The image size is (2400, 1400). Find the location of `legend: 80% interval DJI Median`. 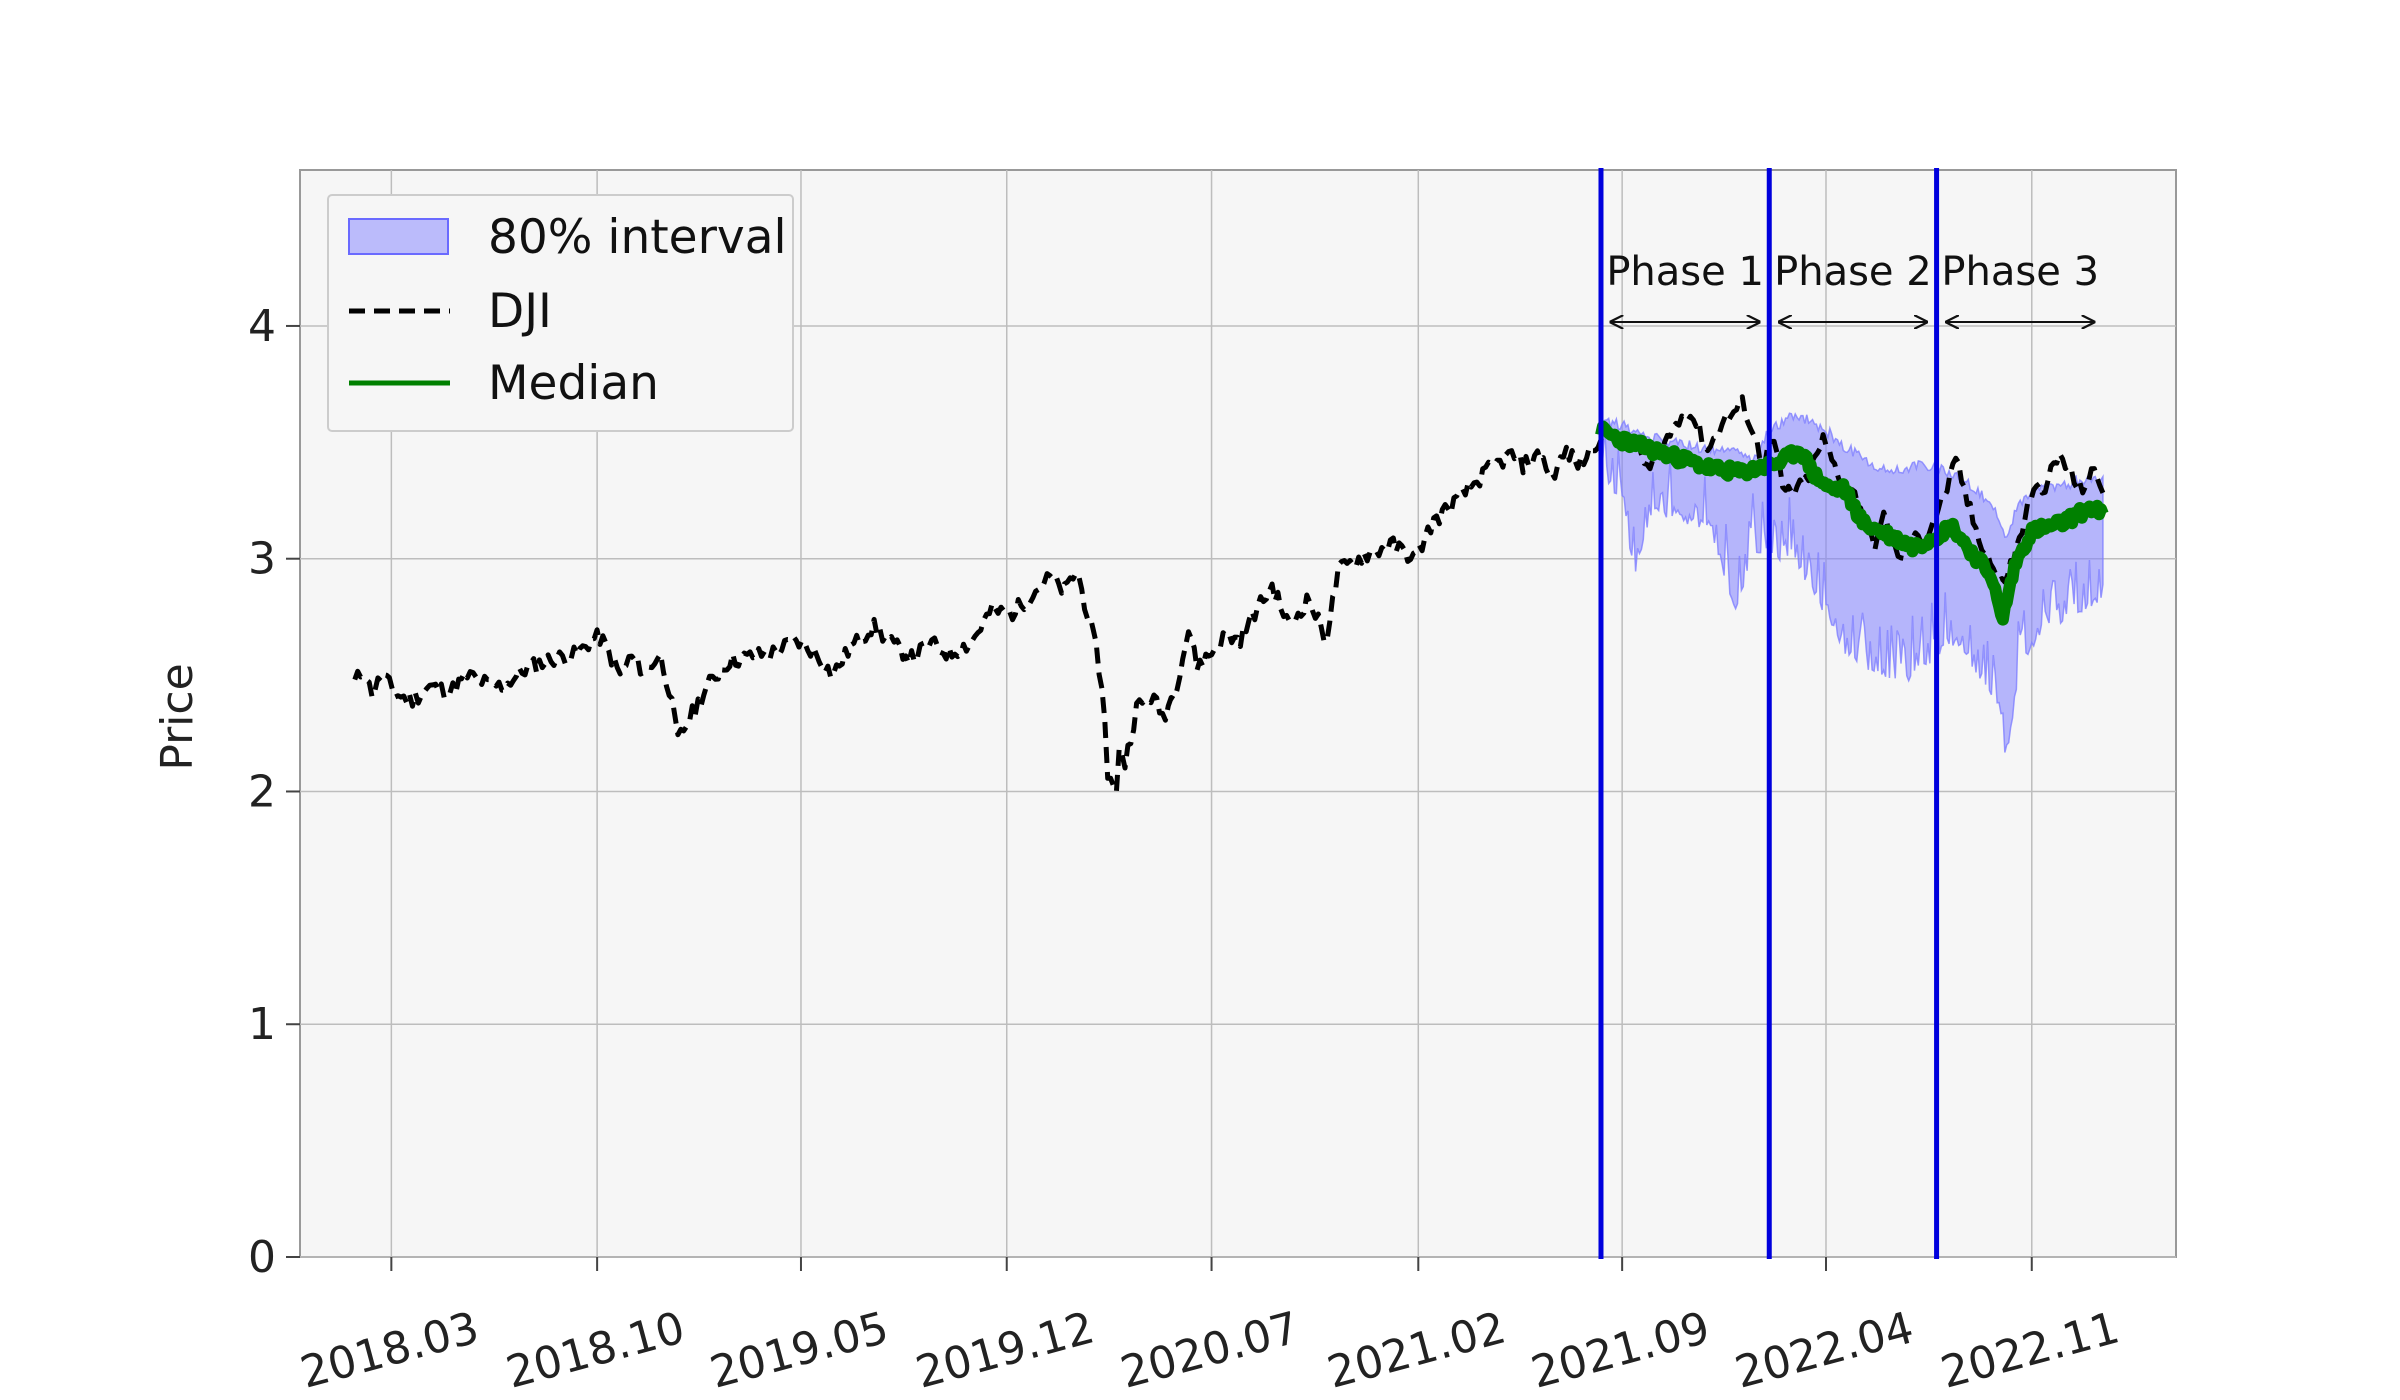

legend: 80% interval DJI Median is located at coordinates (560, 313).